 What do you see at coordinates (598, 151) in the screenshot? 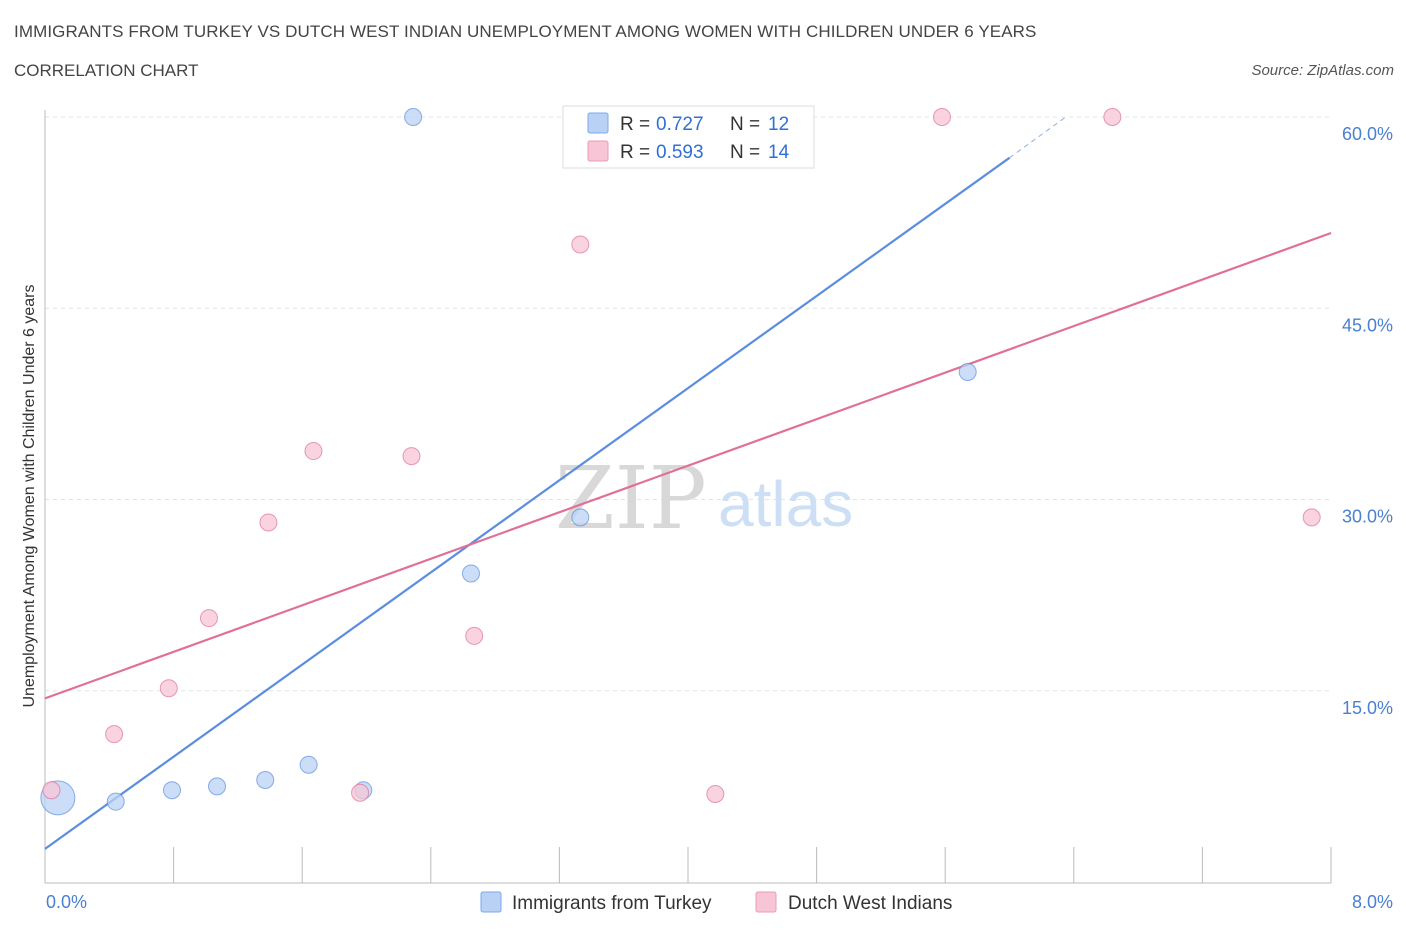
I see `legend-swatch-dutch` at bounding box center [598, 151].